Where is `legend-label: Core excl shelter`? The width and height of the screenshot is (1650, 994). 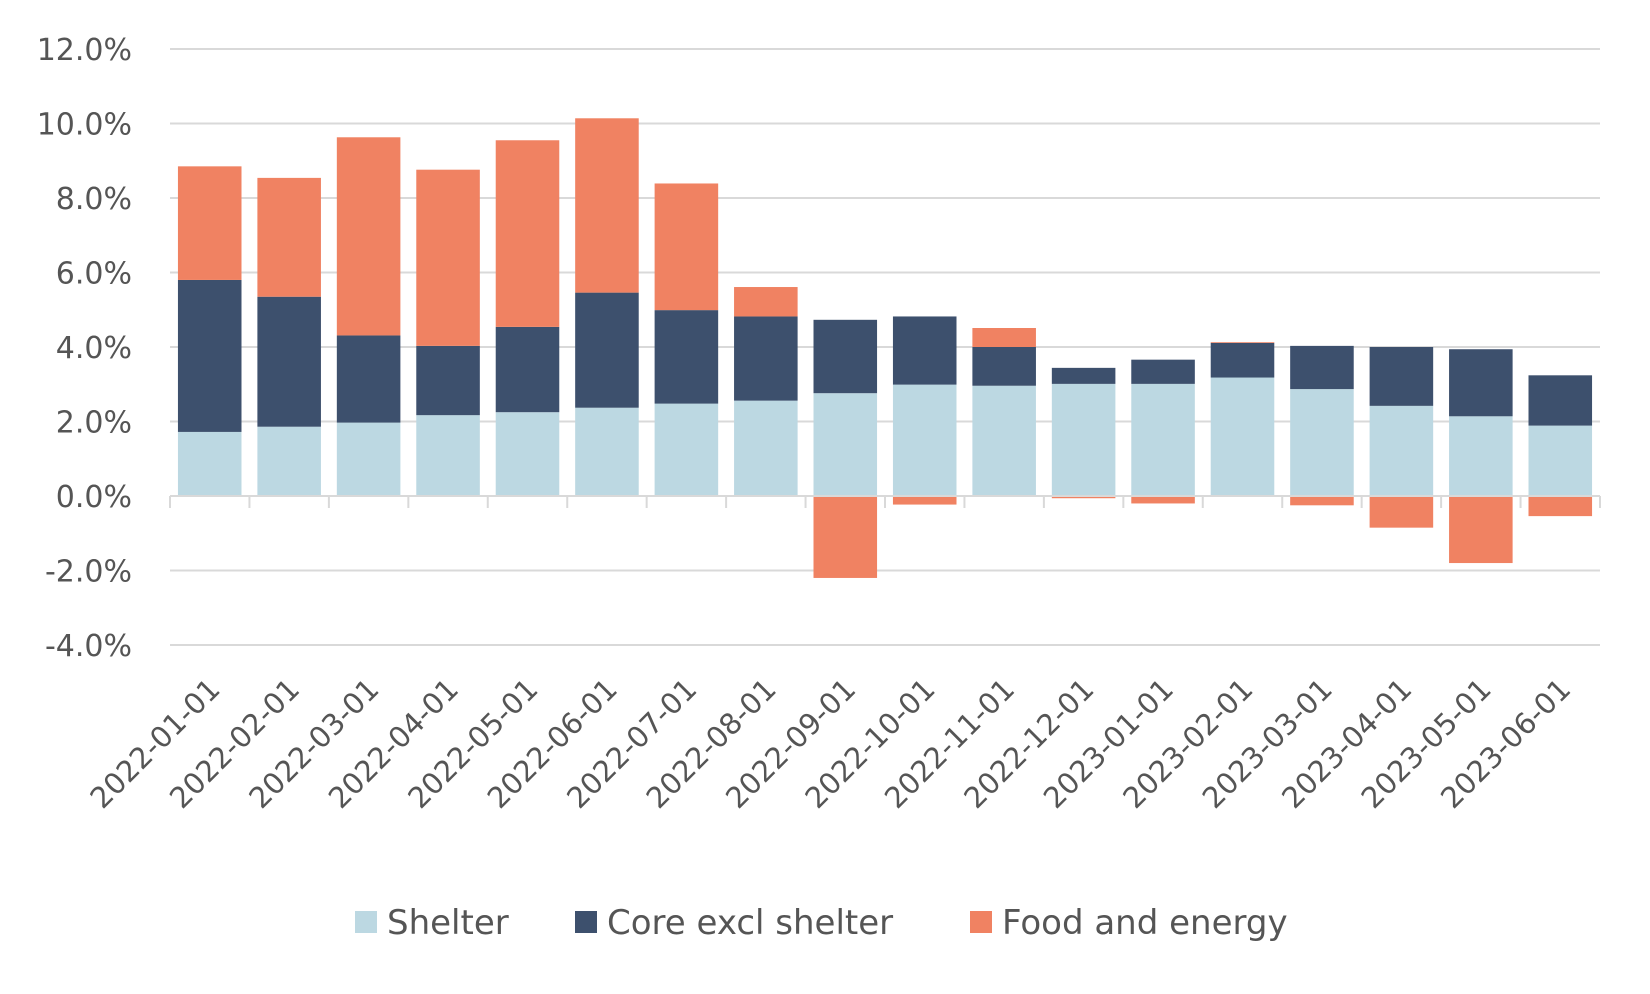
legend-label: Core excl shelter is located at coordinates (750, 923).